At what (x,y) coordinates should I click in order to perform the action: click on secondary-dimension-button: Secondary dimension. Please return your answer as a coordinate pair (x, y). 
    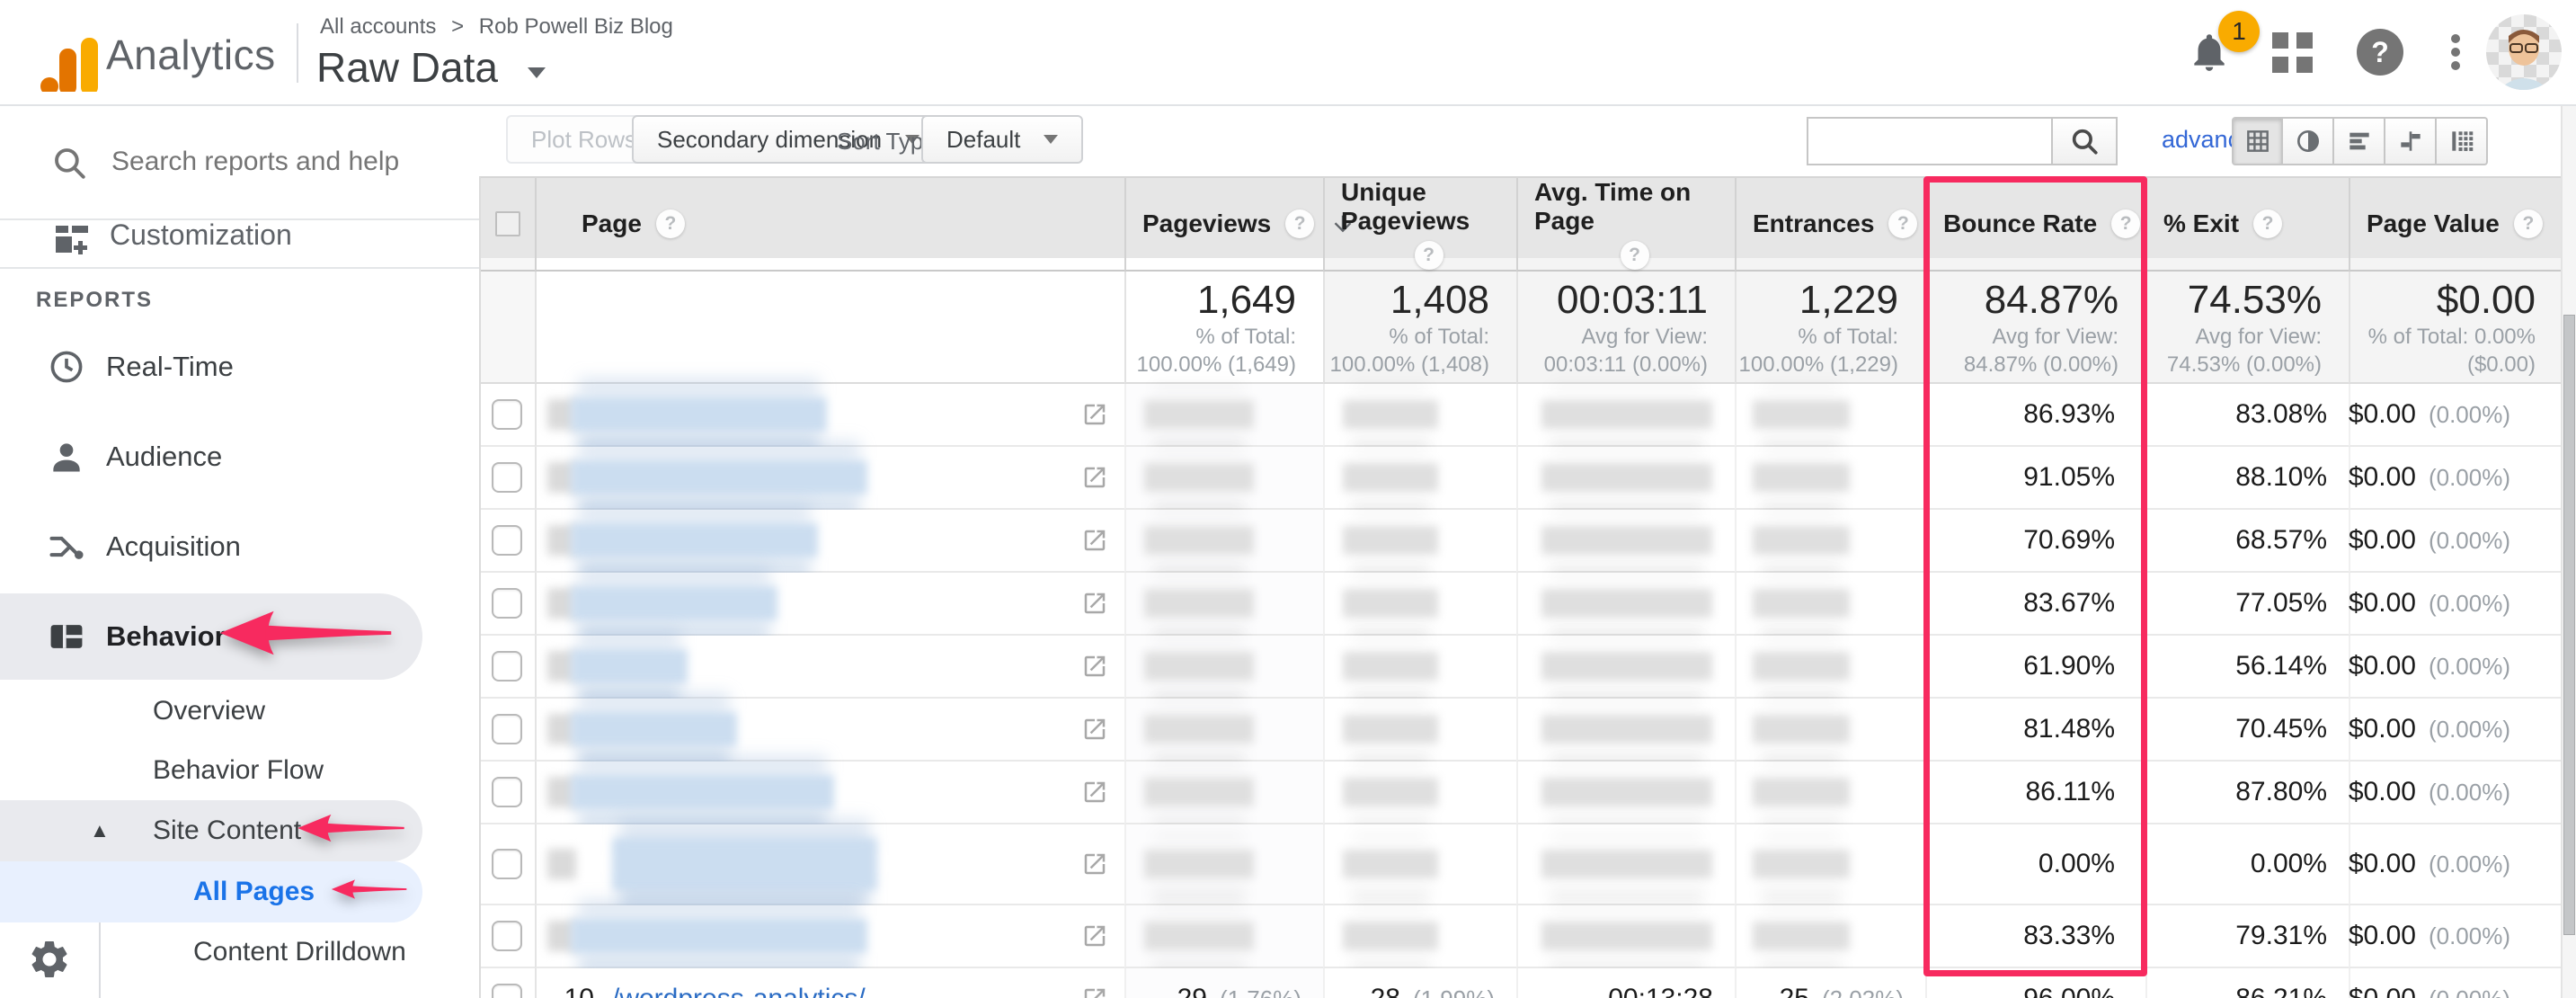
    Looking at the image, I should click on (789, 139).